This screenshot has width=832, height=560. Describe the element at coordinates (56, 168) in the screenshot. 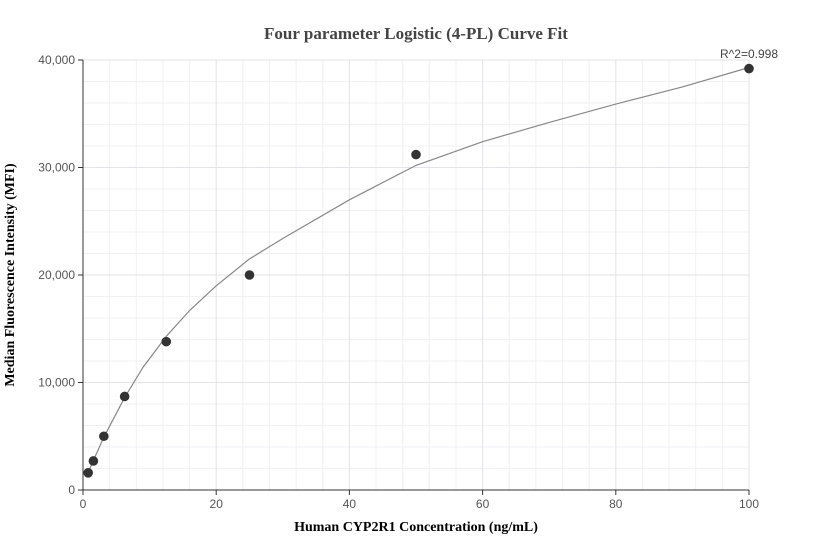

I see `y-tick-label: 30,000` at that location.